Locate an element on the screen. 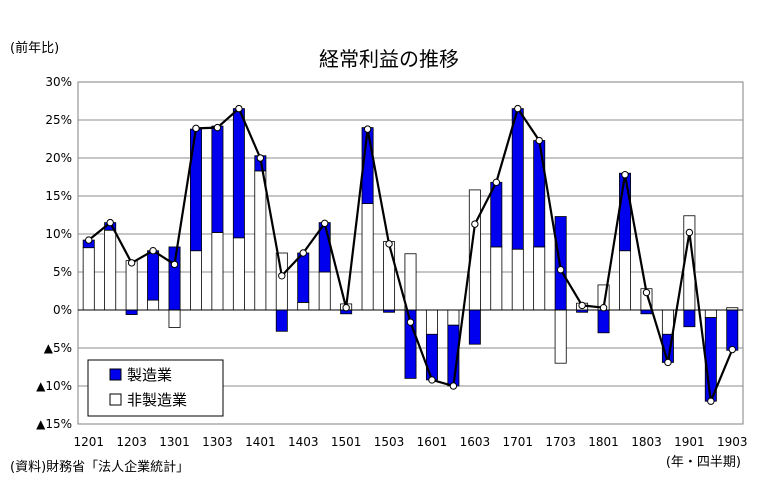 This screenshot has width=779, height=500. x-tick-label: 1703 is located at coordinates (560, 442).